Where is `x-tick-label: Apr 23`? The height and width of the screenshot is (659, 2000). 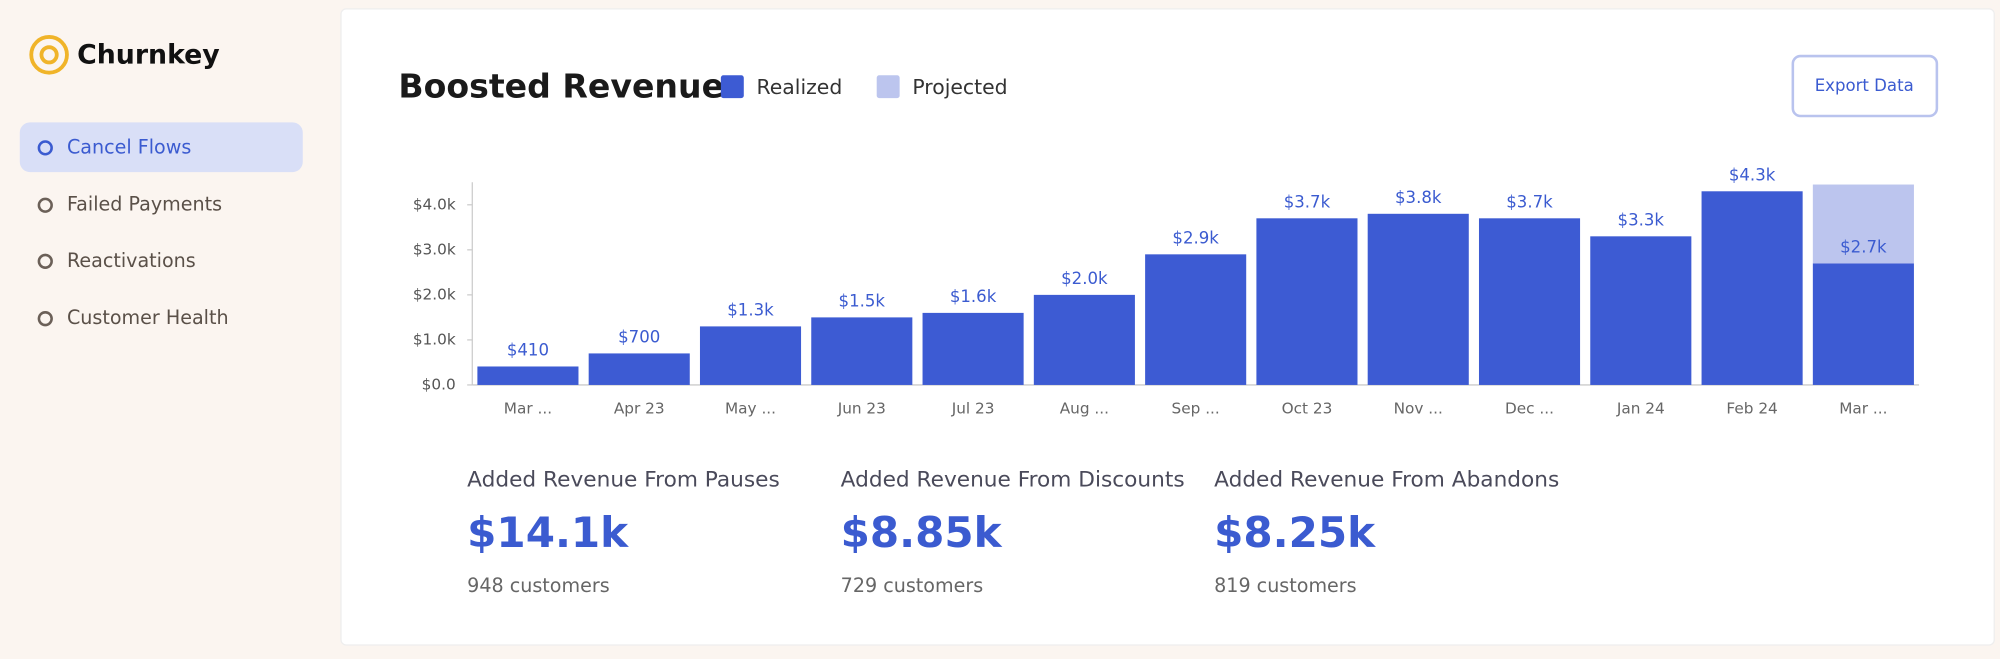 x-tick-label: Apr 23 is located at coordinates (639, 409).